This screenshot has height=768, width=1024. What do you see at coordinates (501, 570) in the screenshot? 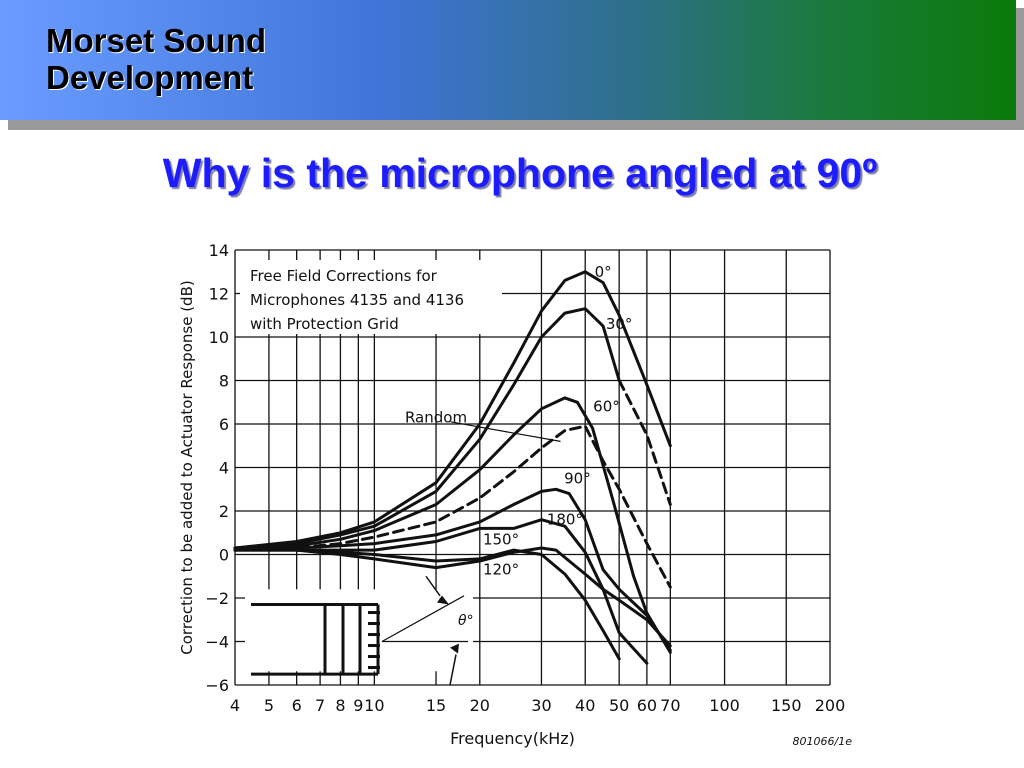
I see `curve-label: 120°` at bounding box center [501, 570].